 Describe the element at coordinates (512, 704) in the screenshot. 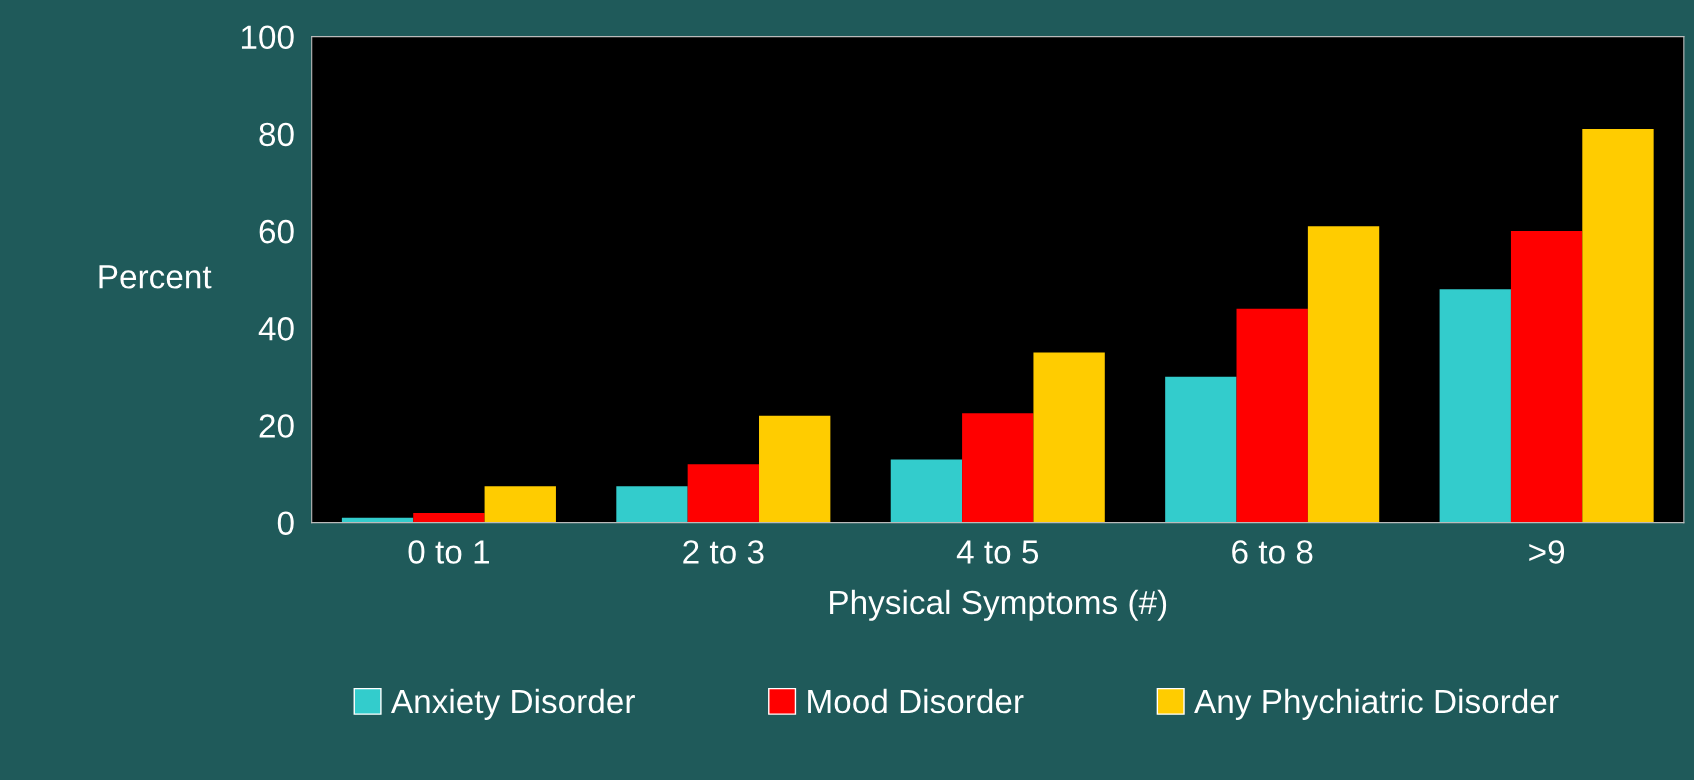

I see `legend-label: Anxiety Disorder` at that location.